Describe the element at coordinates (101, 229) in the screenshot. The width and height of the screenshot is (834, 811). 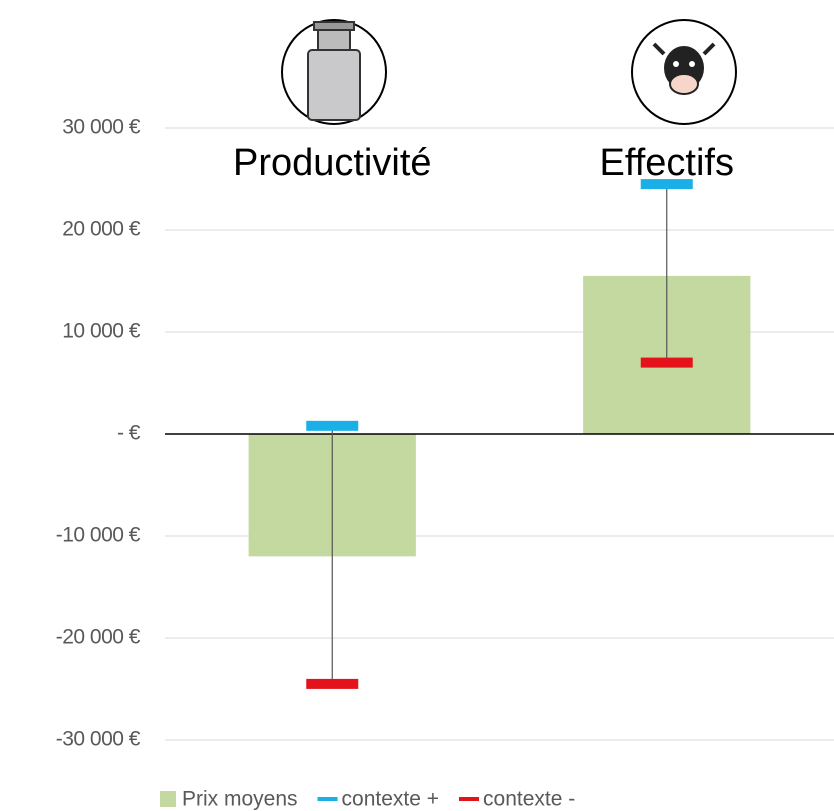
I see `y-tick-label: 20 000 €` at that location.